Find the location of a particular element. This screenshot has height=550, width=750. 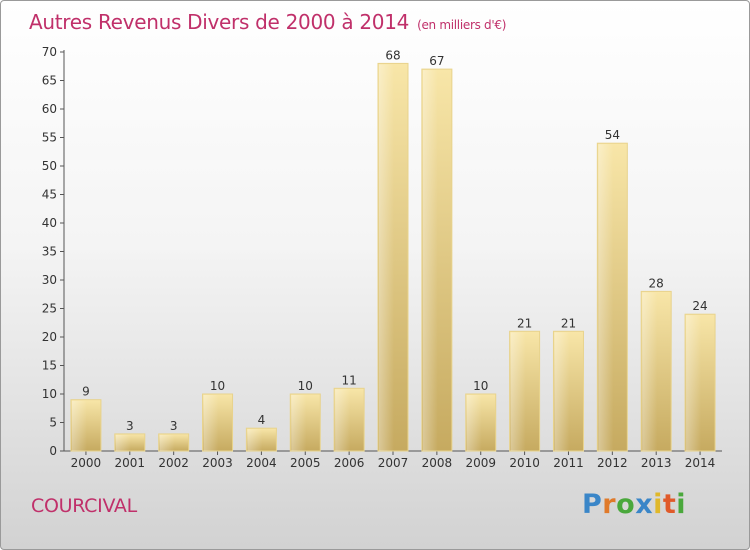

bar-value-label: 68 is located at coordinates (392, 55).